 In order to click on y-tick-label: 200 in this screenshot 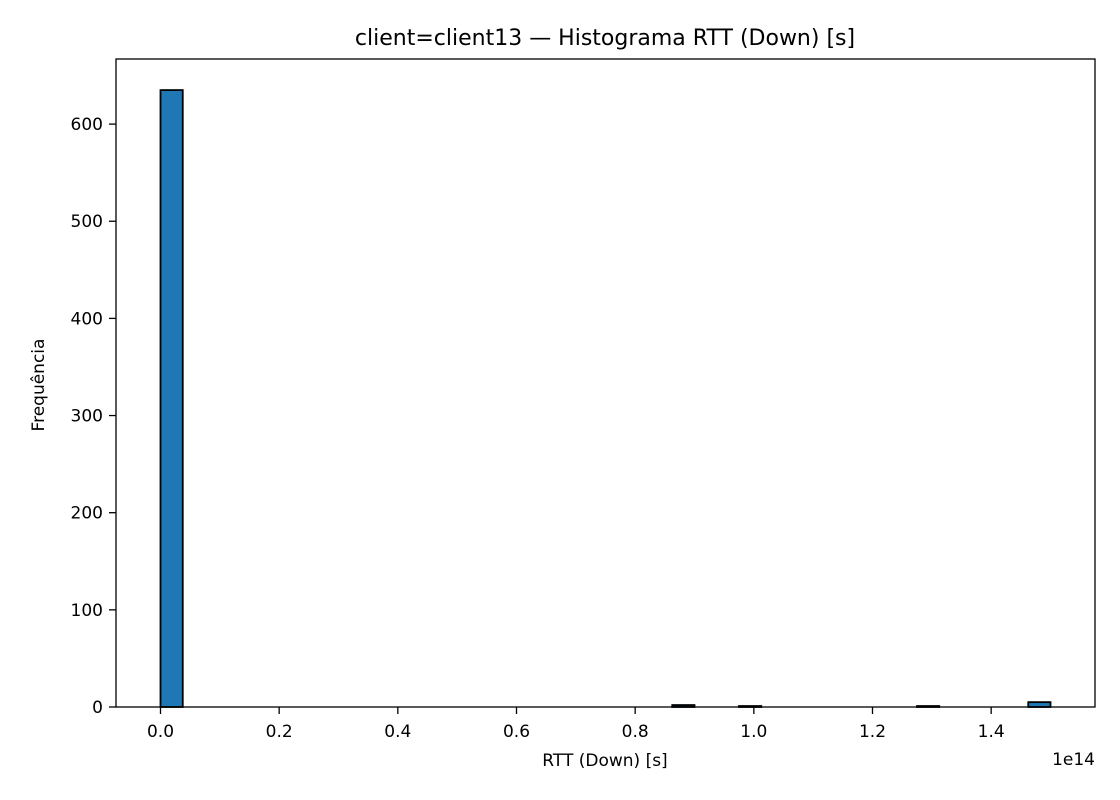, I will do `click(87, 514)`.